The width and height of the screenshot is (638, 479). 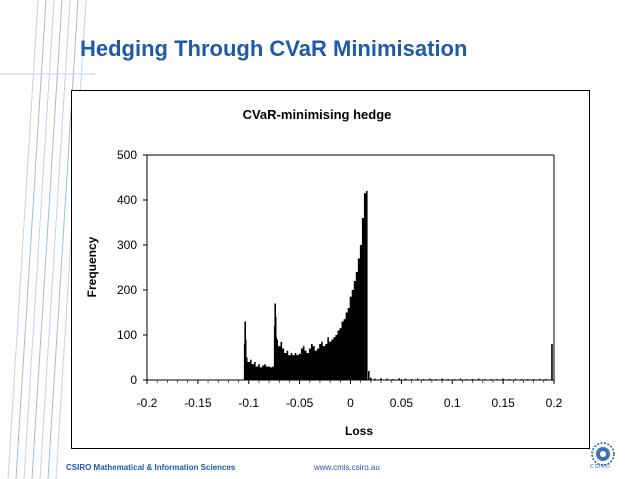 What do you see at coordinates (600, 467) in the screenshot?
I see `logo-text: CSIRO` at bounding box center [600, 467].